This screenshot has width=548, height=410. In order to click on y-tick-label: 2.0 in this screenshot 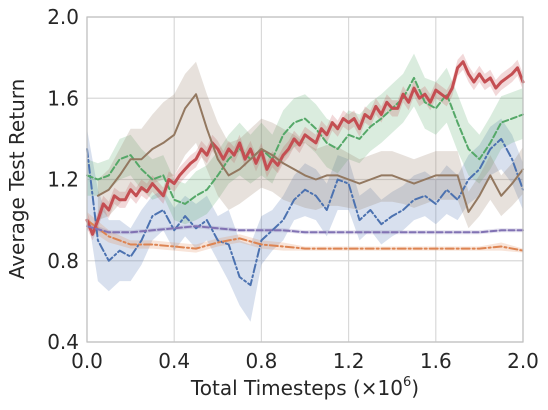, I will do `click(63, 17)`.